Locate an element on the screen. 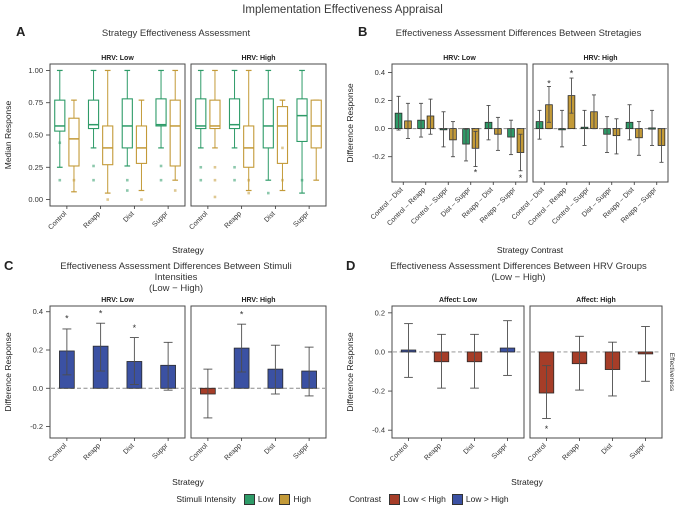 The image size is (685, 521). legend-contrast: Contrast Low < High Low > High is located at coordinates (428, 499).